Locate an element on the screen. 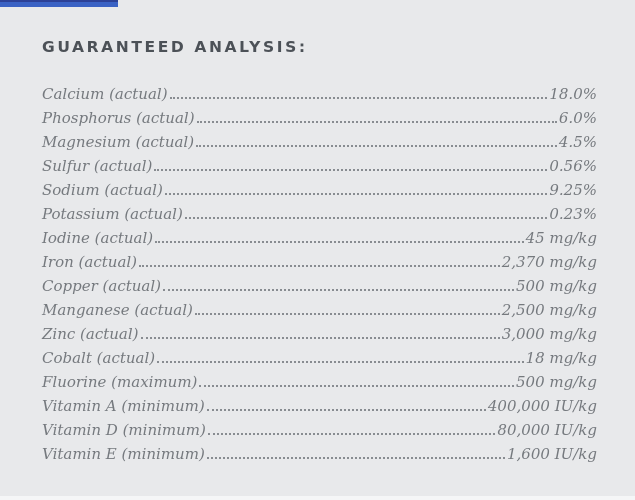  page-title: GUARANTEED ANALYSIS: is located at coordinates (175, 47).